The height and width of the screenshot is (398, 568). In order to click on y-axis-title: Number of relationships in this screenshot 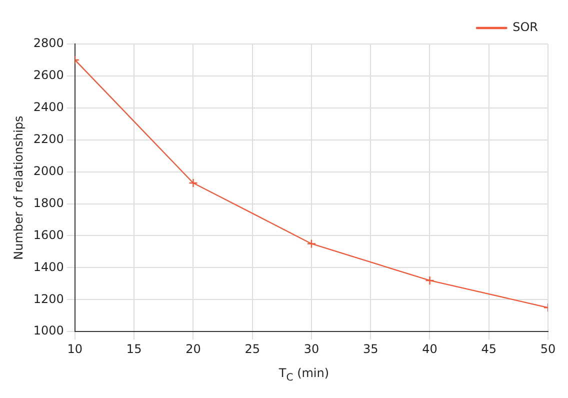, I will do `click(18, 188)`.